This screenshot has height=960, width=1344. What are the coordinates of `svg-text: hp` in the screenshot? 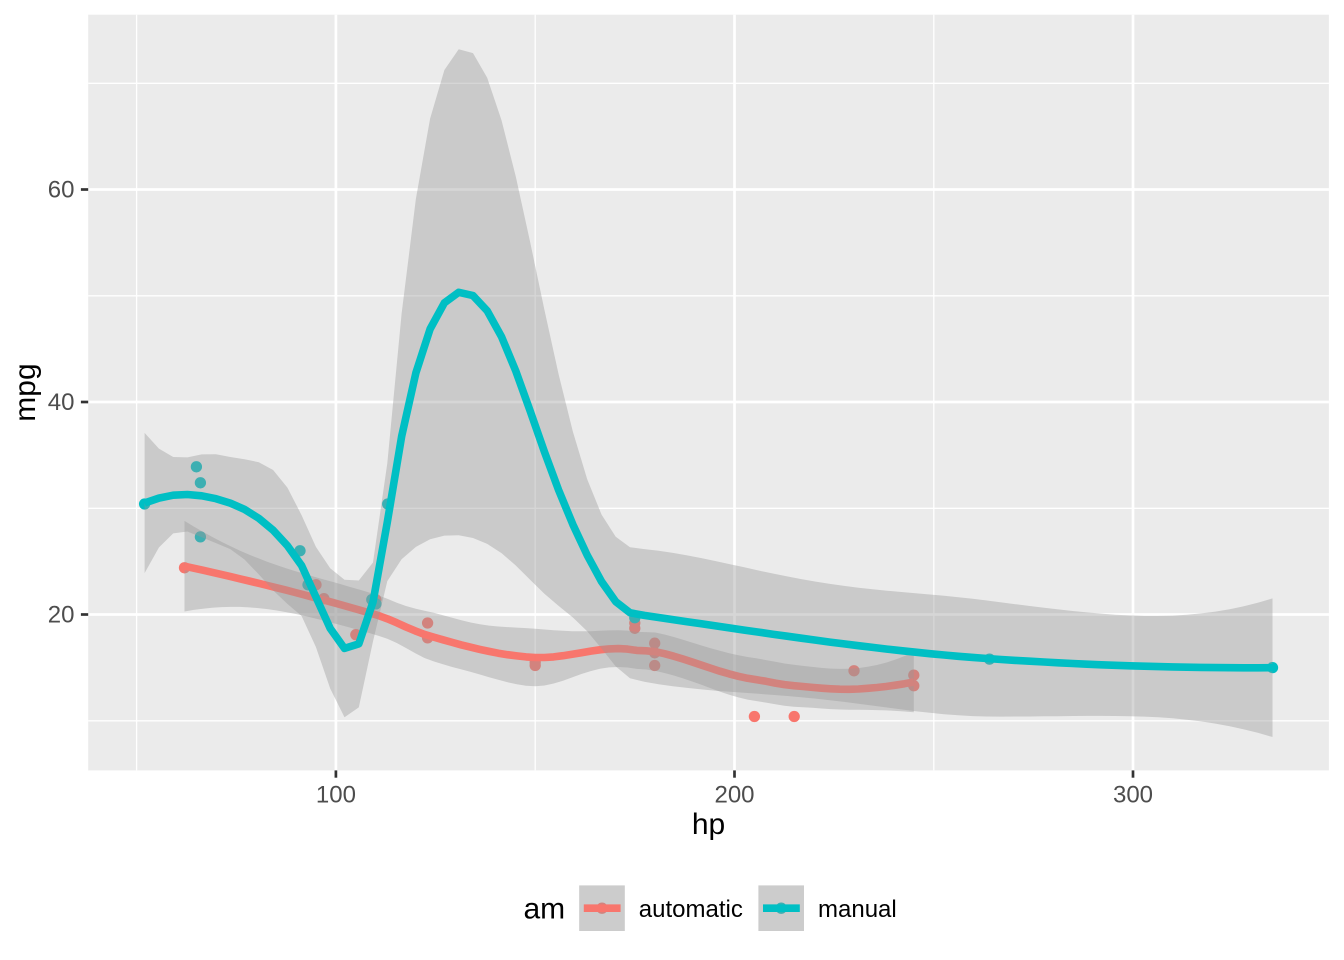 It's located at (708, 824).